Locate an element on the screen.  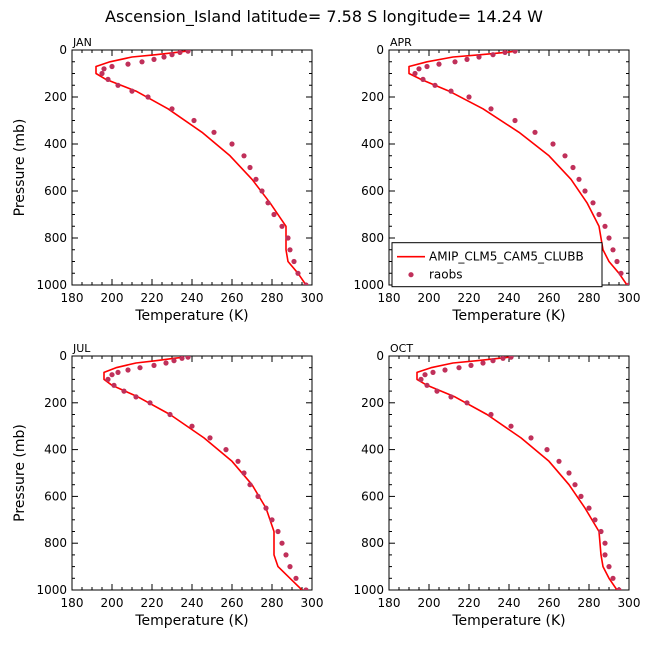
plot-area is located at coordinates (206, 473).